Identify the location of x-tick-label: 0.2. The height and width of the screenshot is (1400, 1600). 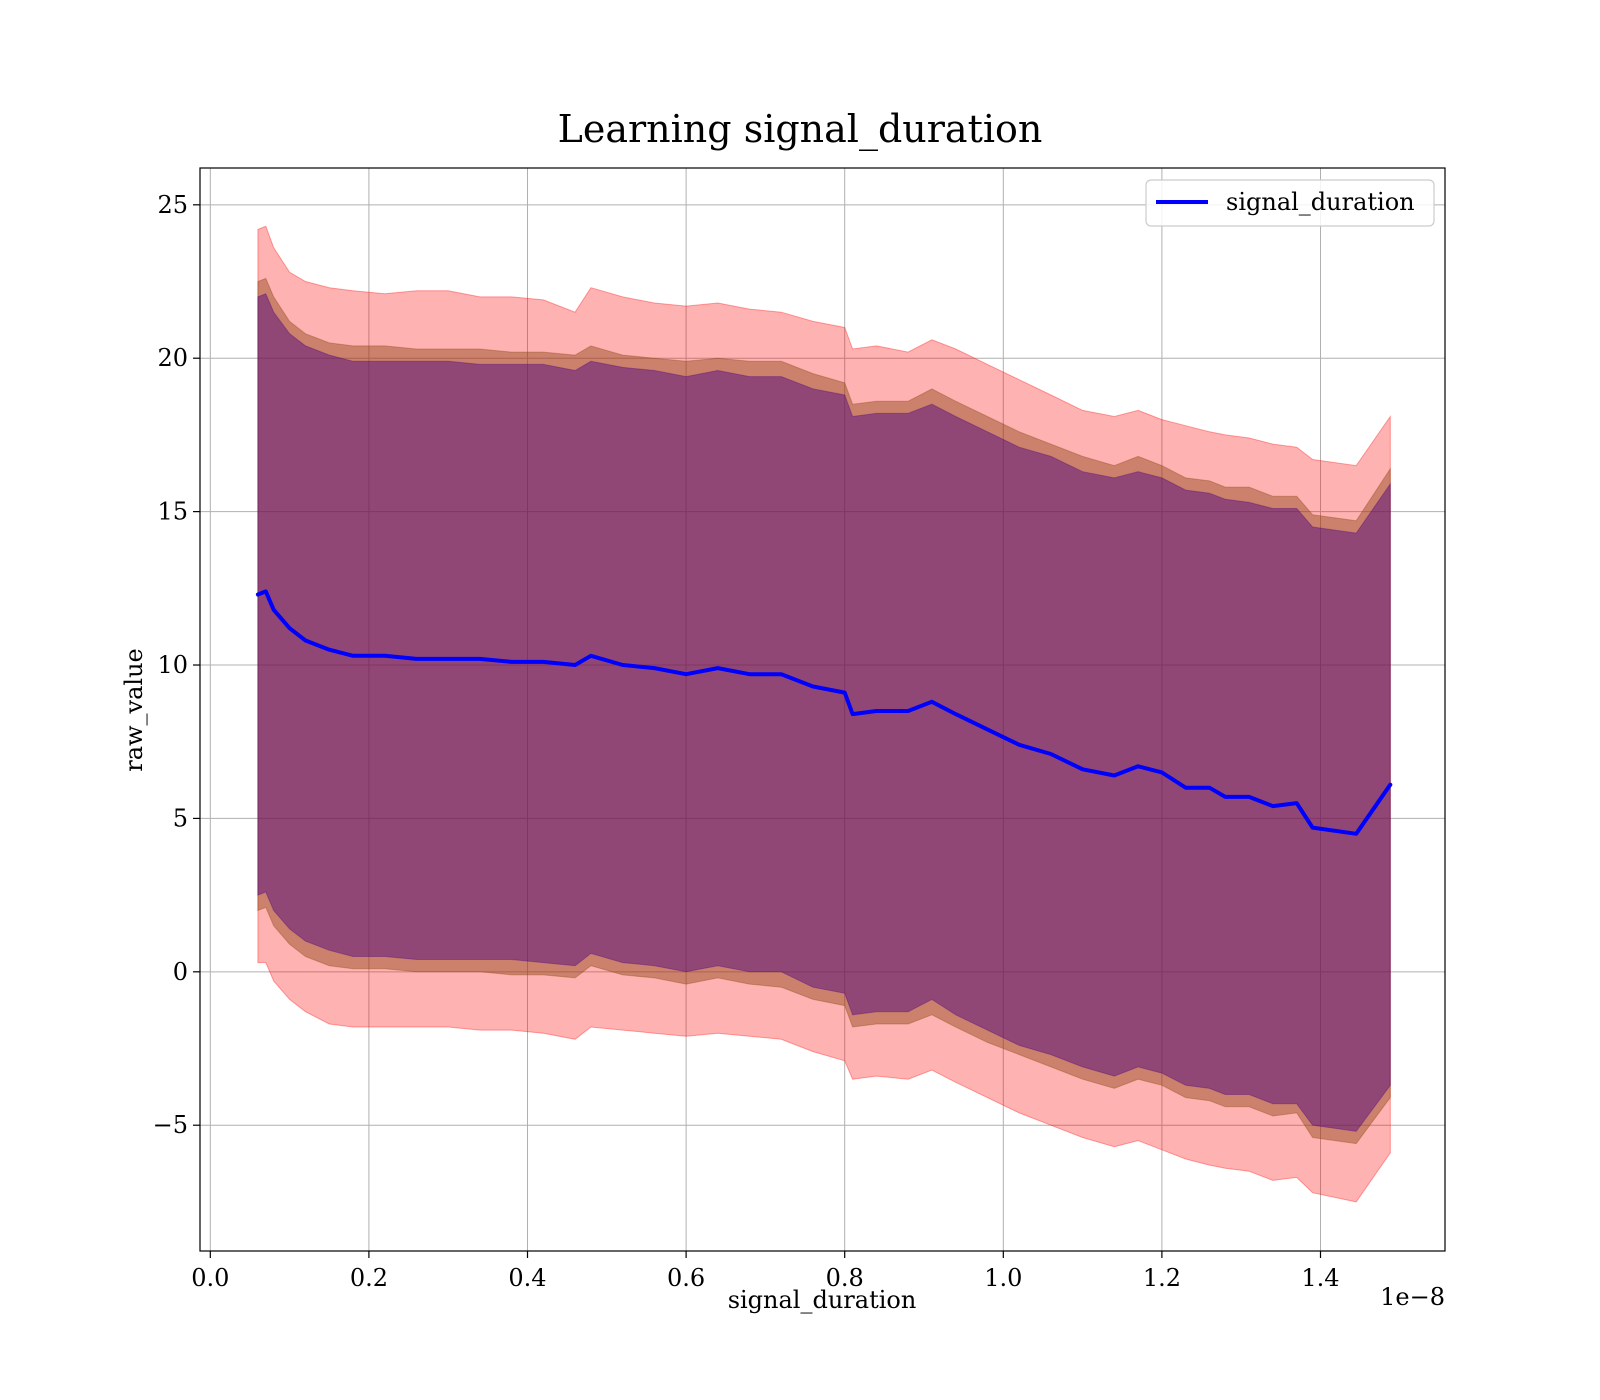
(369, 1278).